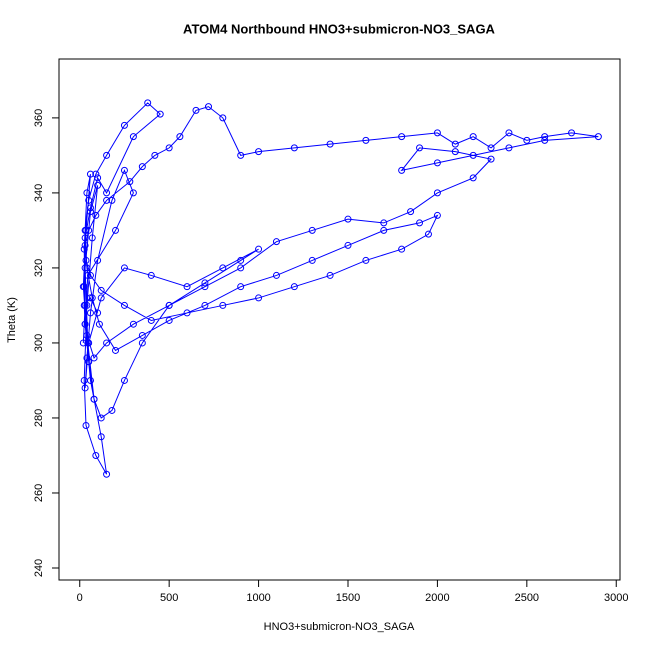  Describe the element at coordinates (169, 598) in the screenshot. I see `x-tick-label: 500` at that location.